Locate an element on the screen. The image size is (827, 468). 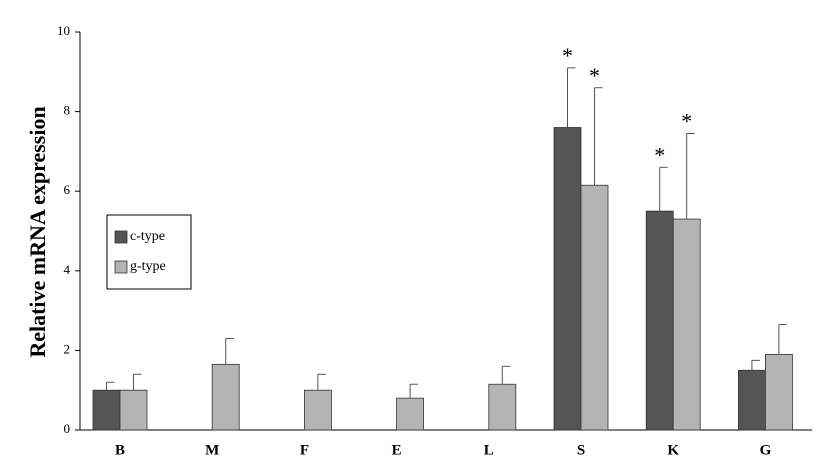
y-tick-label: 10 is located at coordinates (63, 30).